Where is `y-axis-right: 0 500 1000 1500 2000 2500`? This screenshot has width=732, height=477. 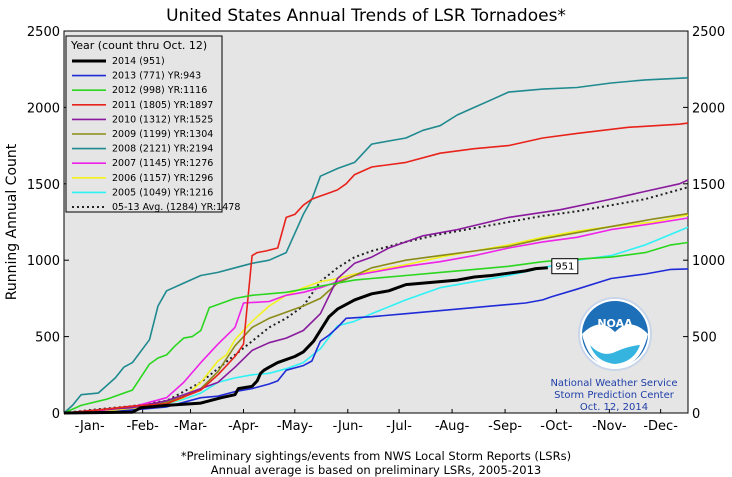
y-axis-right: 0 500 1000 1500 2000 2500 is located at coordinates (704, 223).